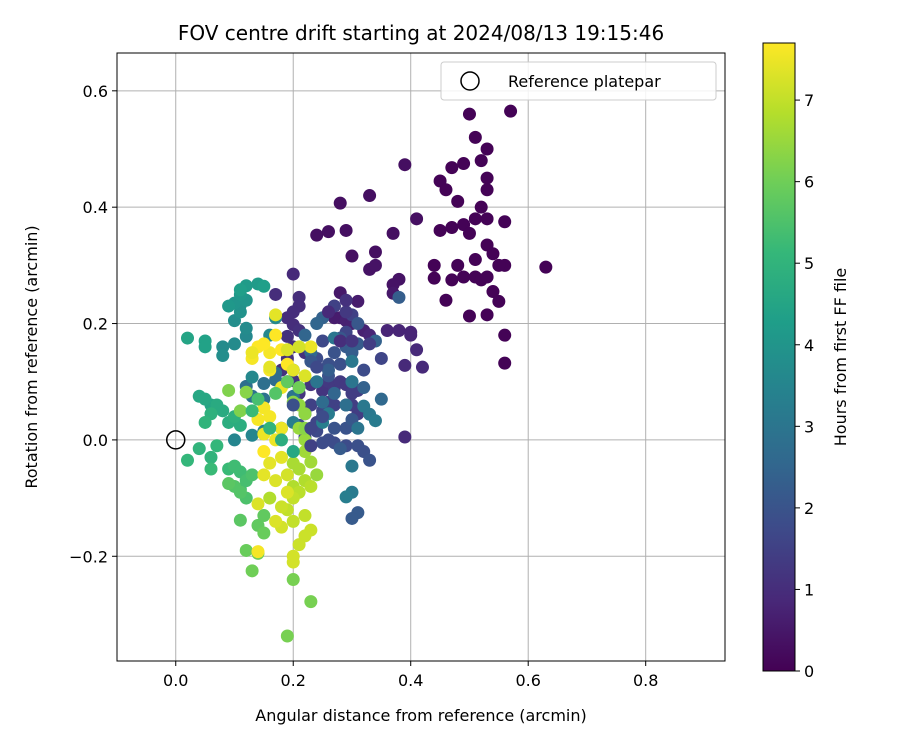  I want to click on legend-box, so click(578, 81).